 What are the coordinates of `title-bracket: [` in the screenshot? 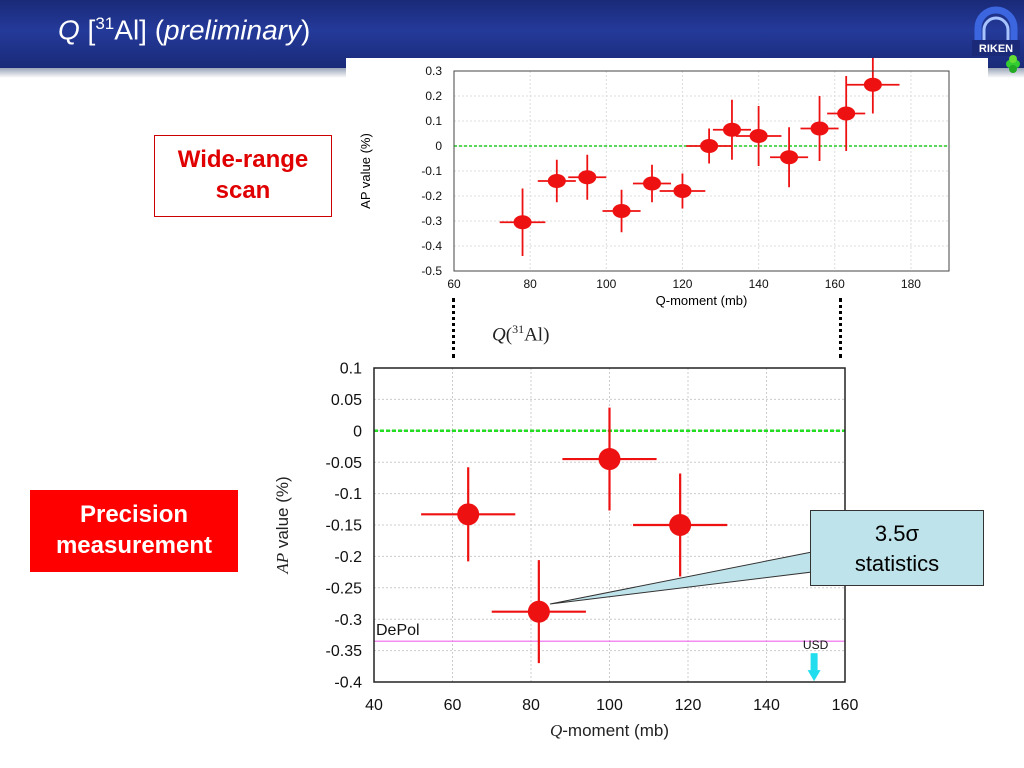 It's located at (87, 30).